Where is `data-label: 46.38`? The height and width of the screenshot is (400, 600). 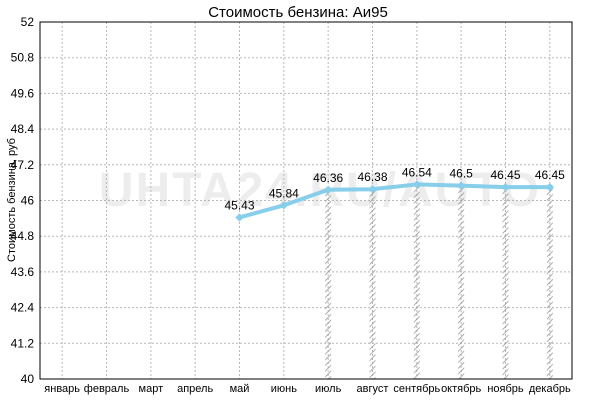
data-label: 46.38 is located at coordinates (372, 177).